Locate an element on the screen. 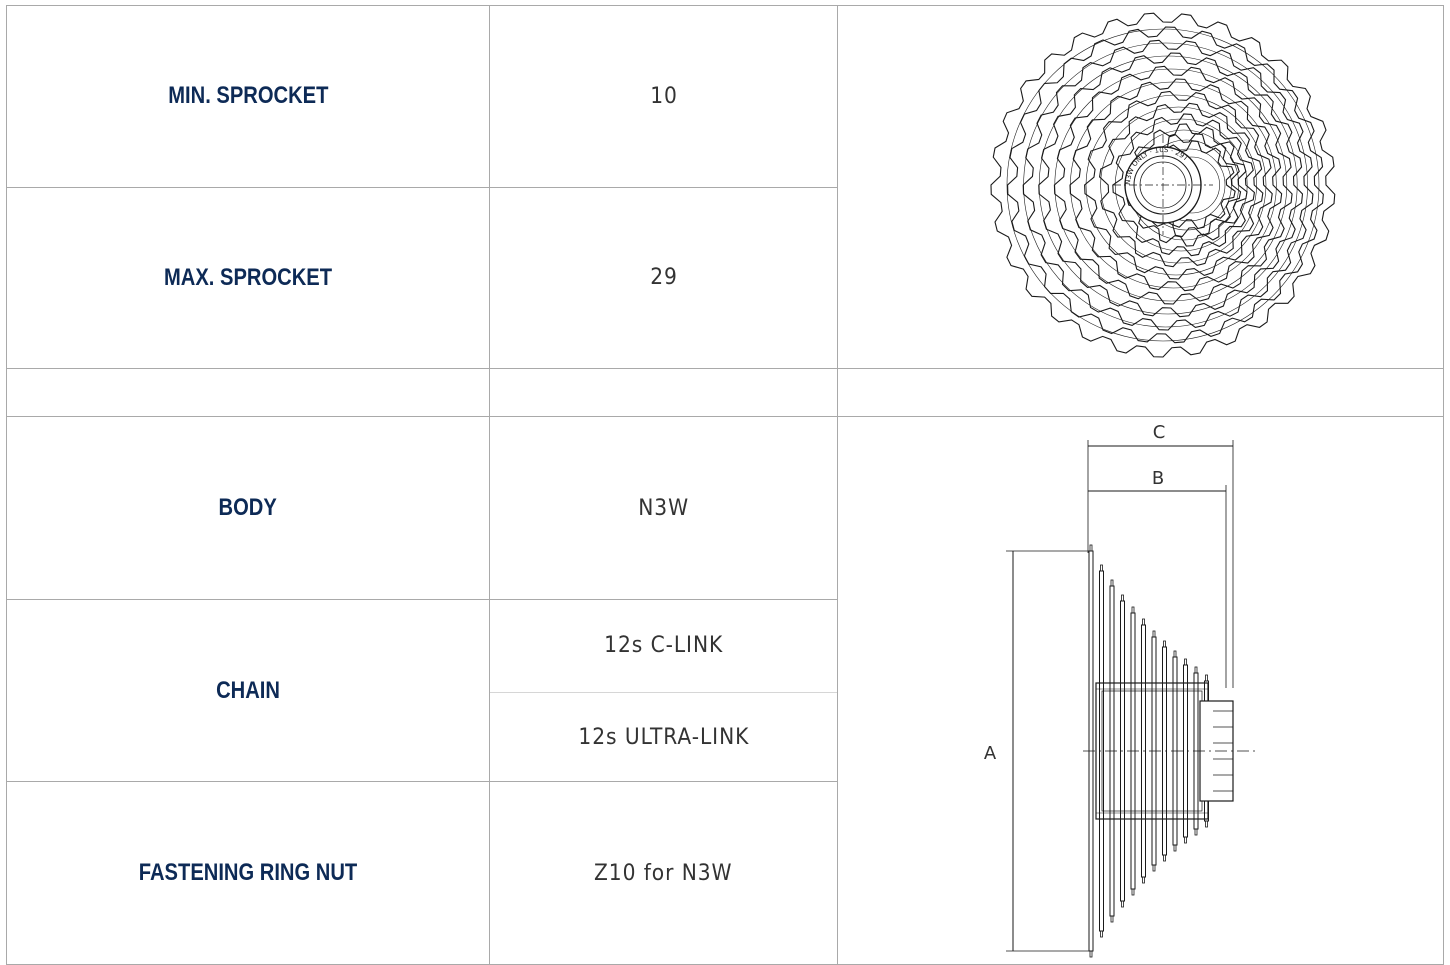 The height and width of the screenshot is (965, 1450). min-sprocket-label: MIN. SPROCKET is located at coordinates (248, 96).